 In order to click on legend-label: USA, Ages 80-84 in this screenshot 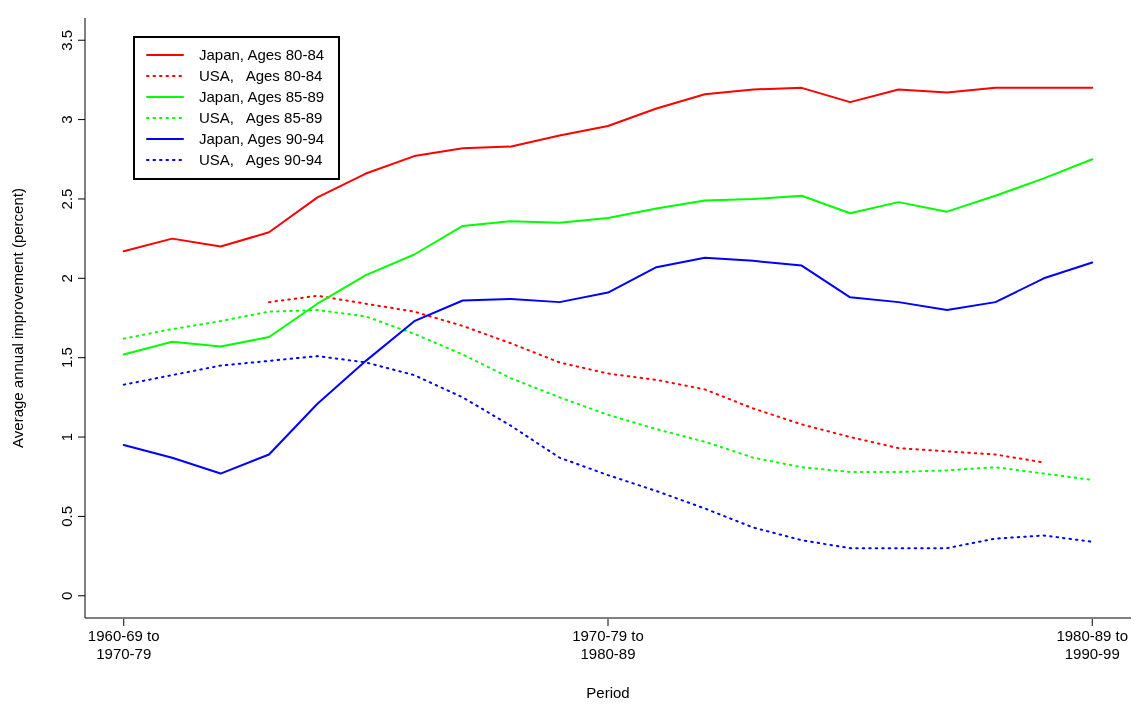, I will do `click(261, 75)`.